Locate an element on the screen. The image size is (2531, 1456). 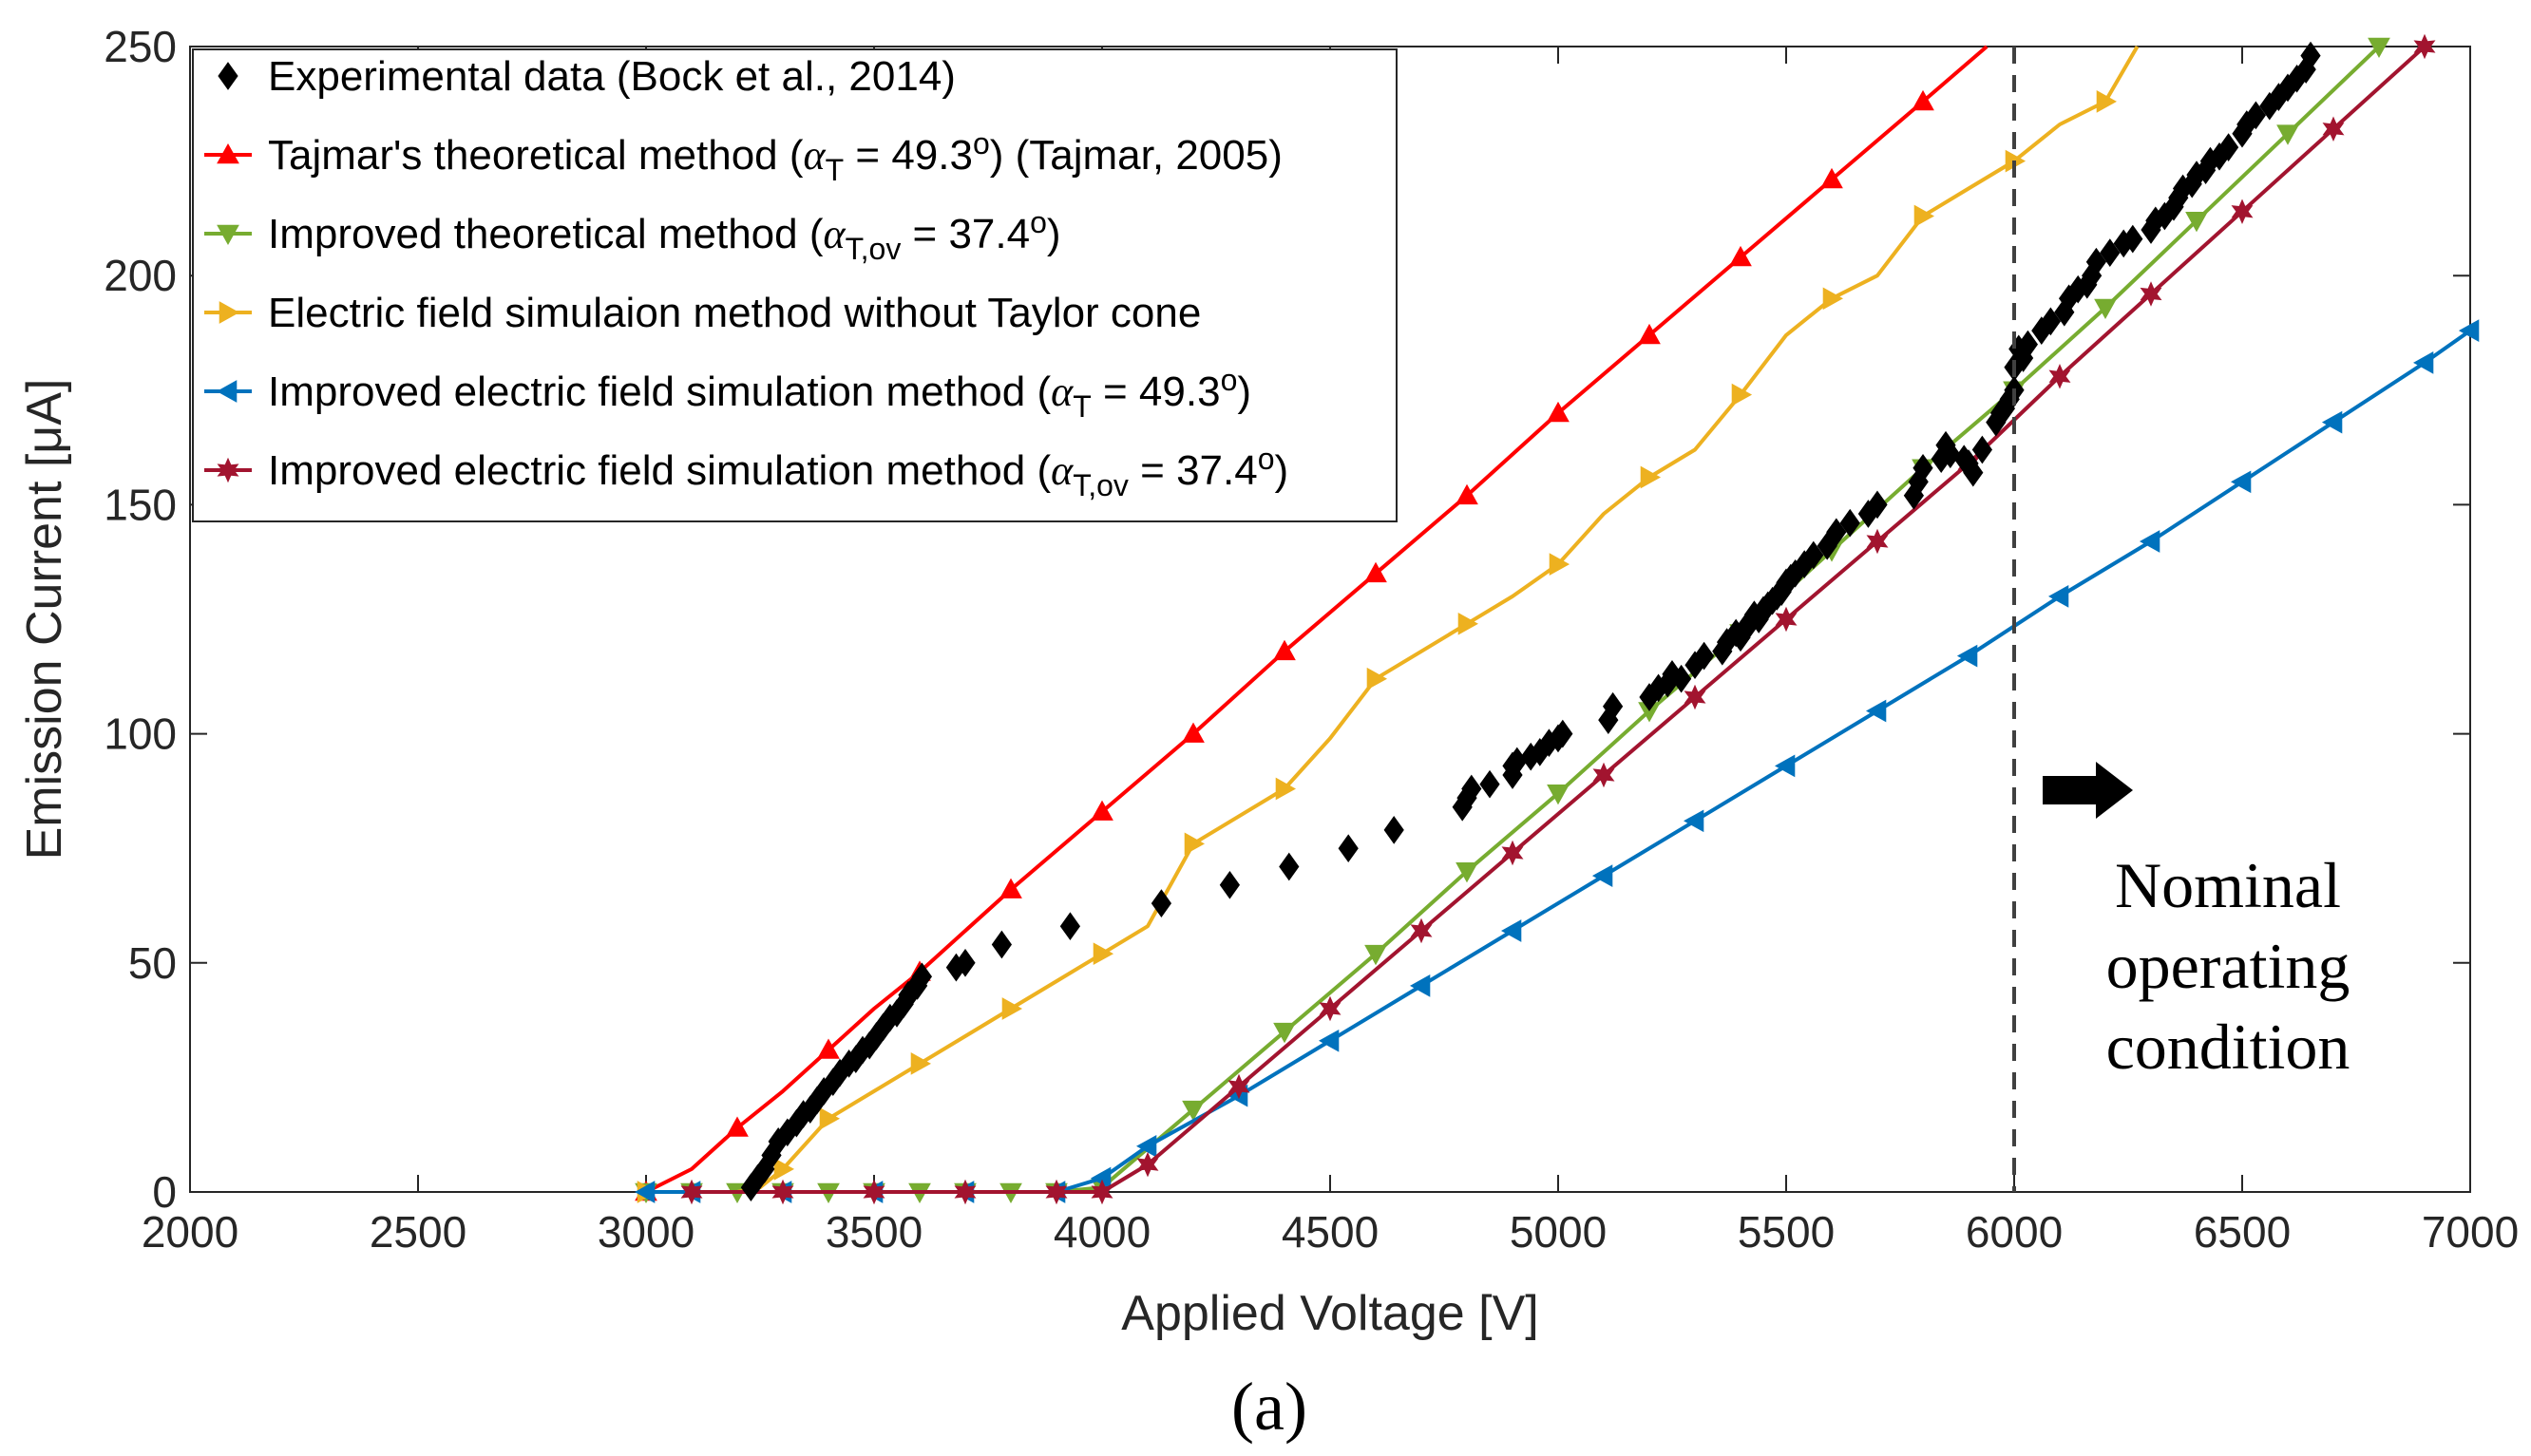
annotation-line-2: operating is located at coordinates (2228, 966).